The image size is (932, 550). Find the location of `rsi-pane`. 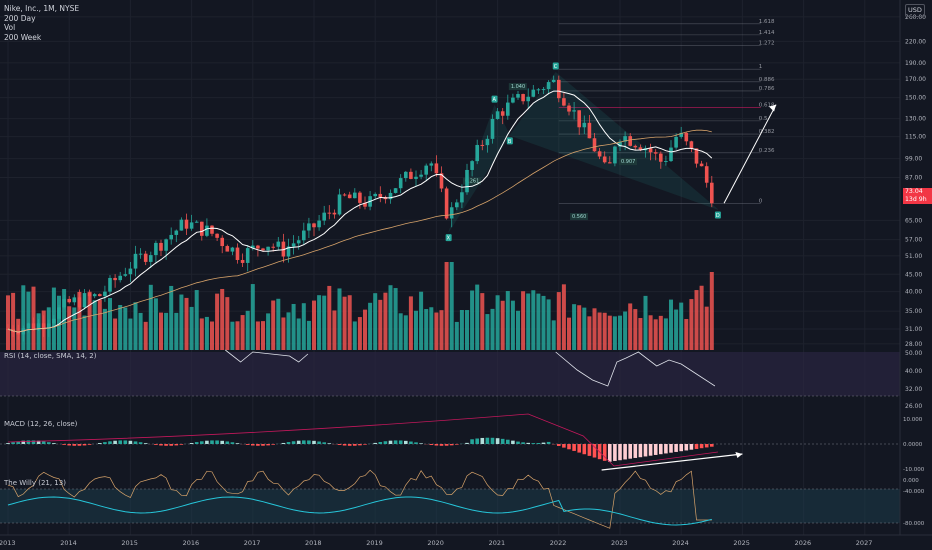

rsi-pane is located at coordinates (450, 373).